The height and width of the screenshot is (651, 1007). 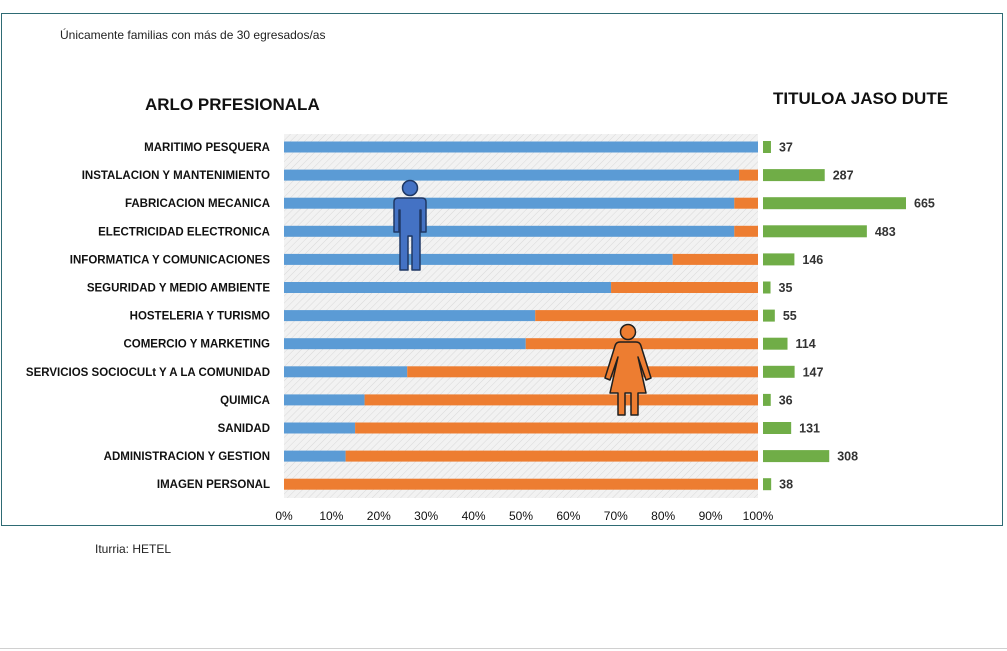 I want to click on x-tick-label: 30%, so click(x=426, y=516).